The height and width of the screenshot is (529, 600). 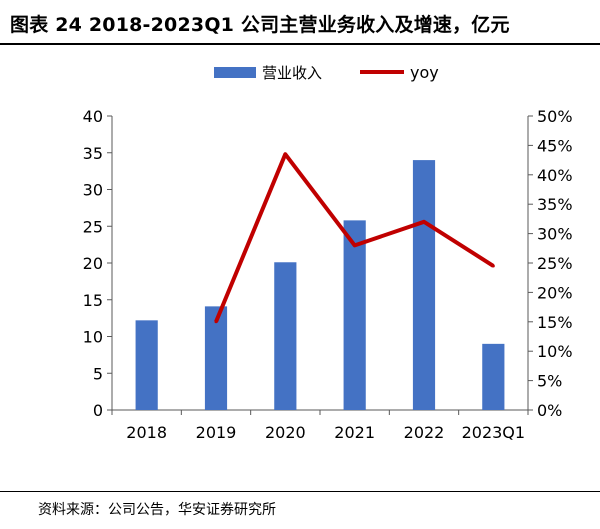 I want to click on y-left-tick-label: 35, so click(x=93, y=153).